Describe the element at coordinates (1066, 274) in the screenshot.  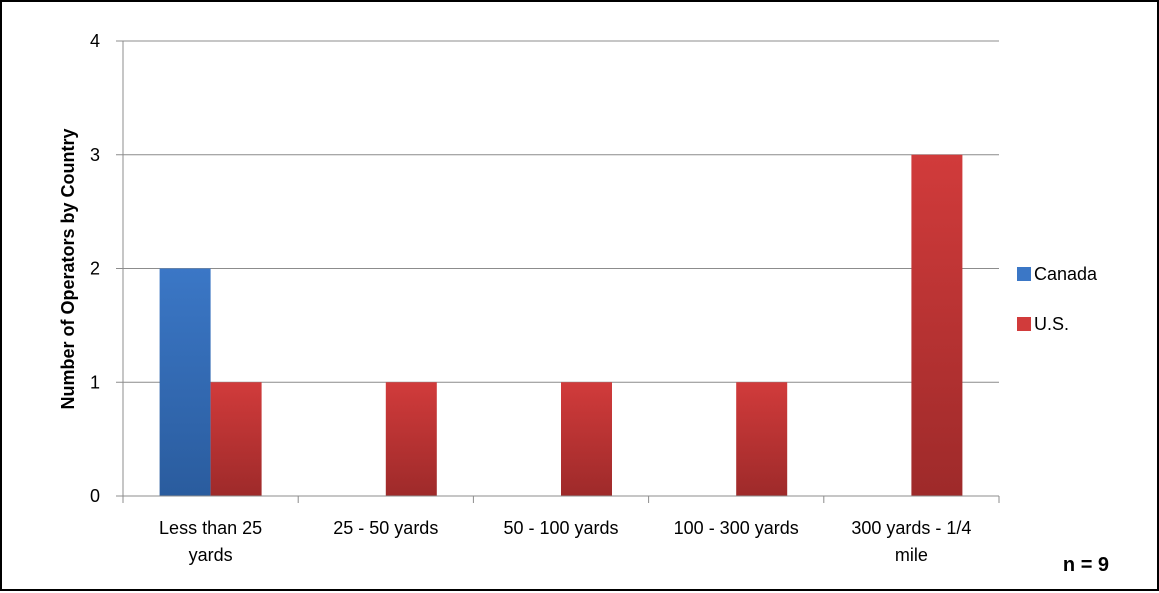
I see `legend-label: Canada` at that location.